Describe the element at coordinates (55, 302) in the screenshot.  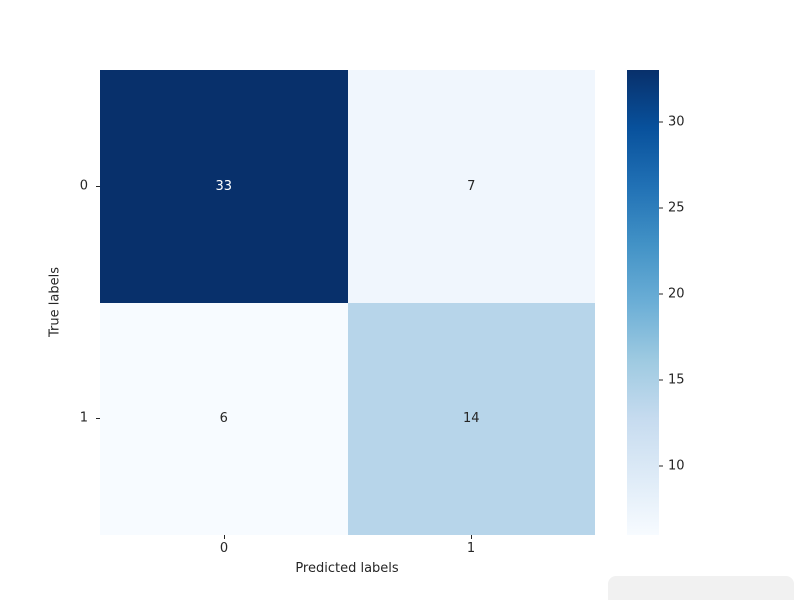
I see `y-axis-title: True labels` at that location.